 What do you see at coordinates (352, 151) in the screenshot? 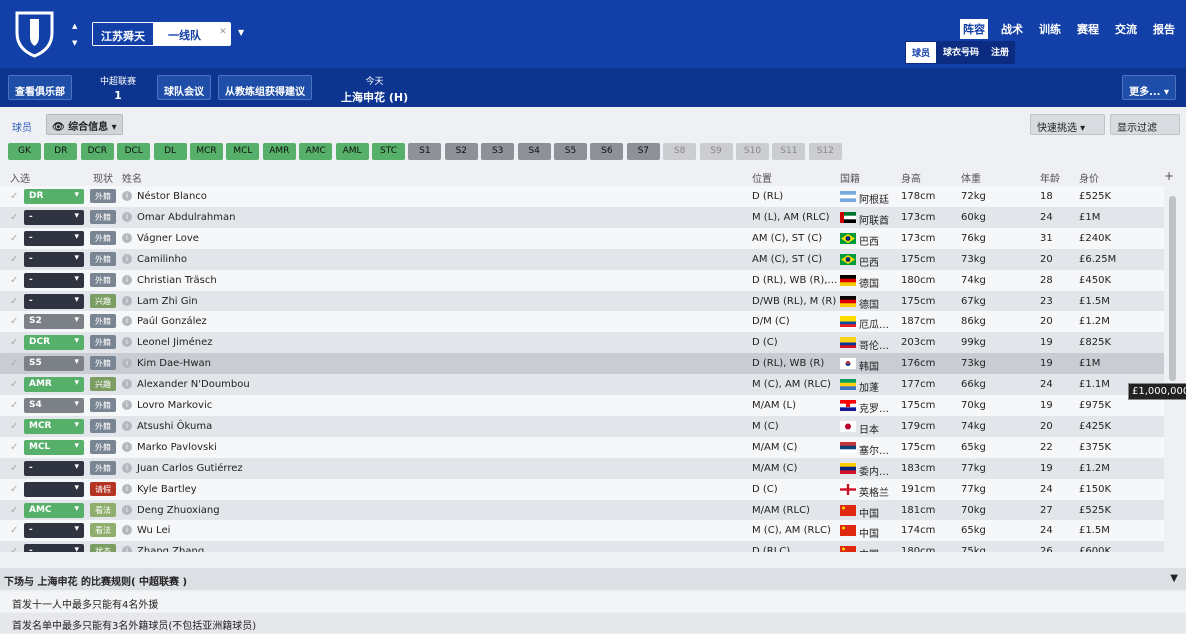
I see `position-slot-aml: AML` at bounding box center [352, 151].